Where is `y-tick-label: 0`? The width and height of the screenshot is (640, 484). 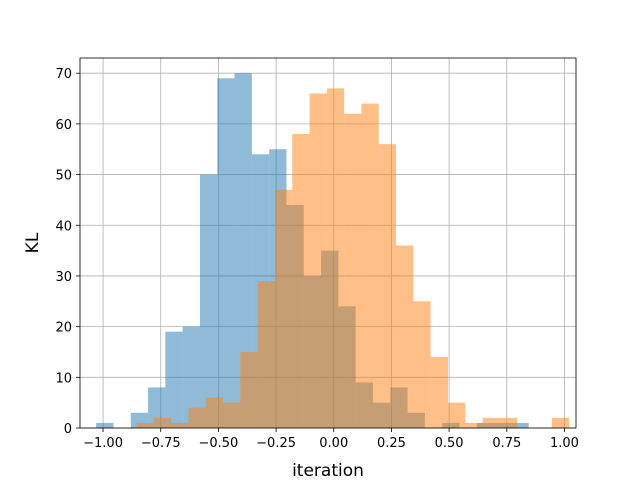 y-tick-label: 0 is located at coordinates (68, 429).